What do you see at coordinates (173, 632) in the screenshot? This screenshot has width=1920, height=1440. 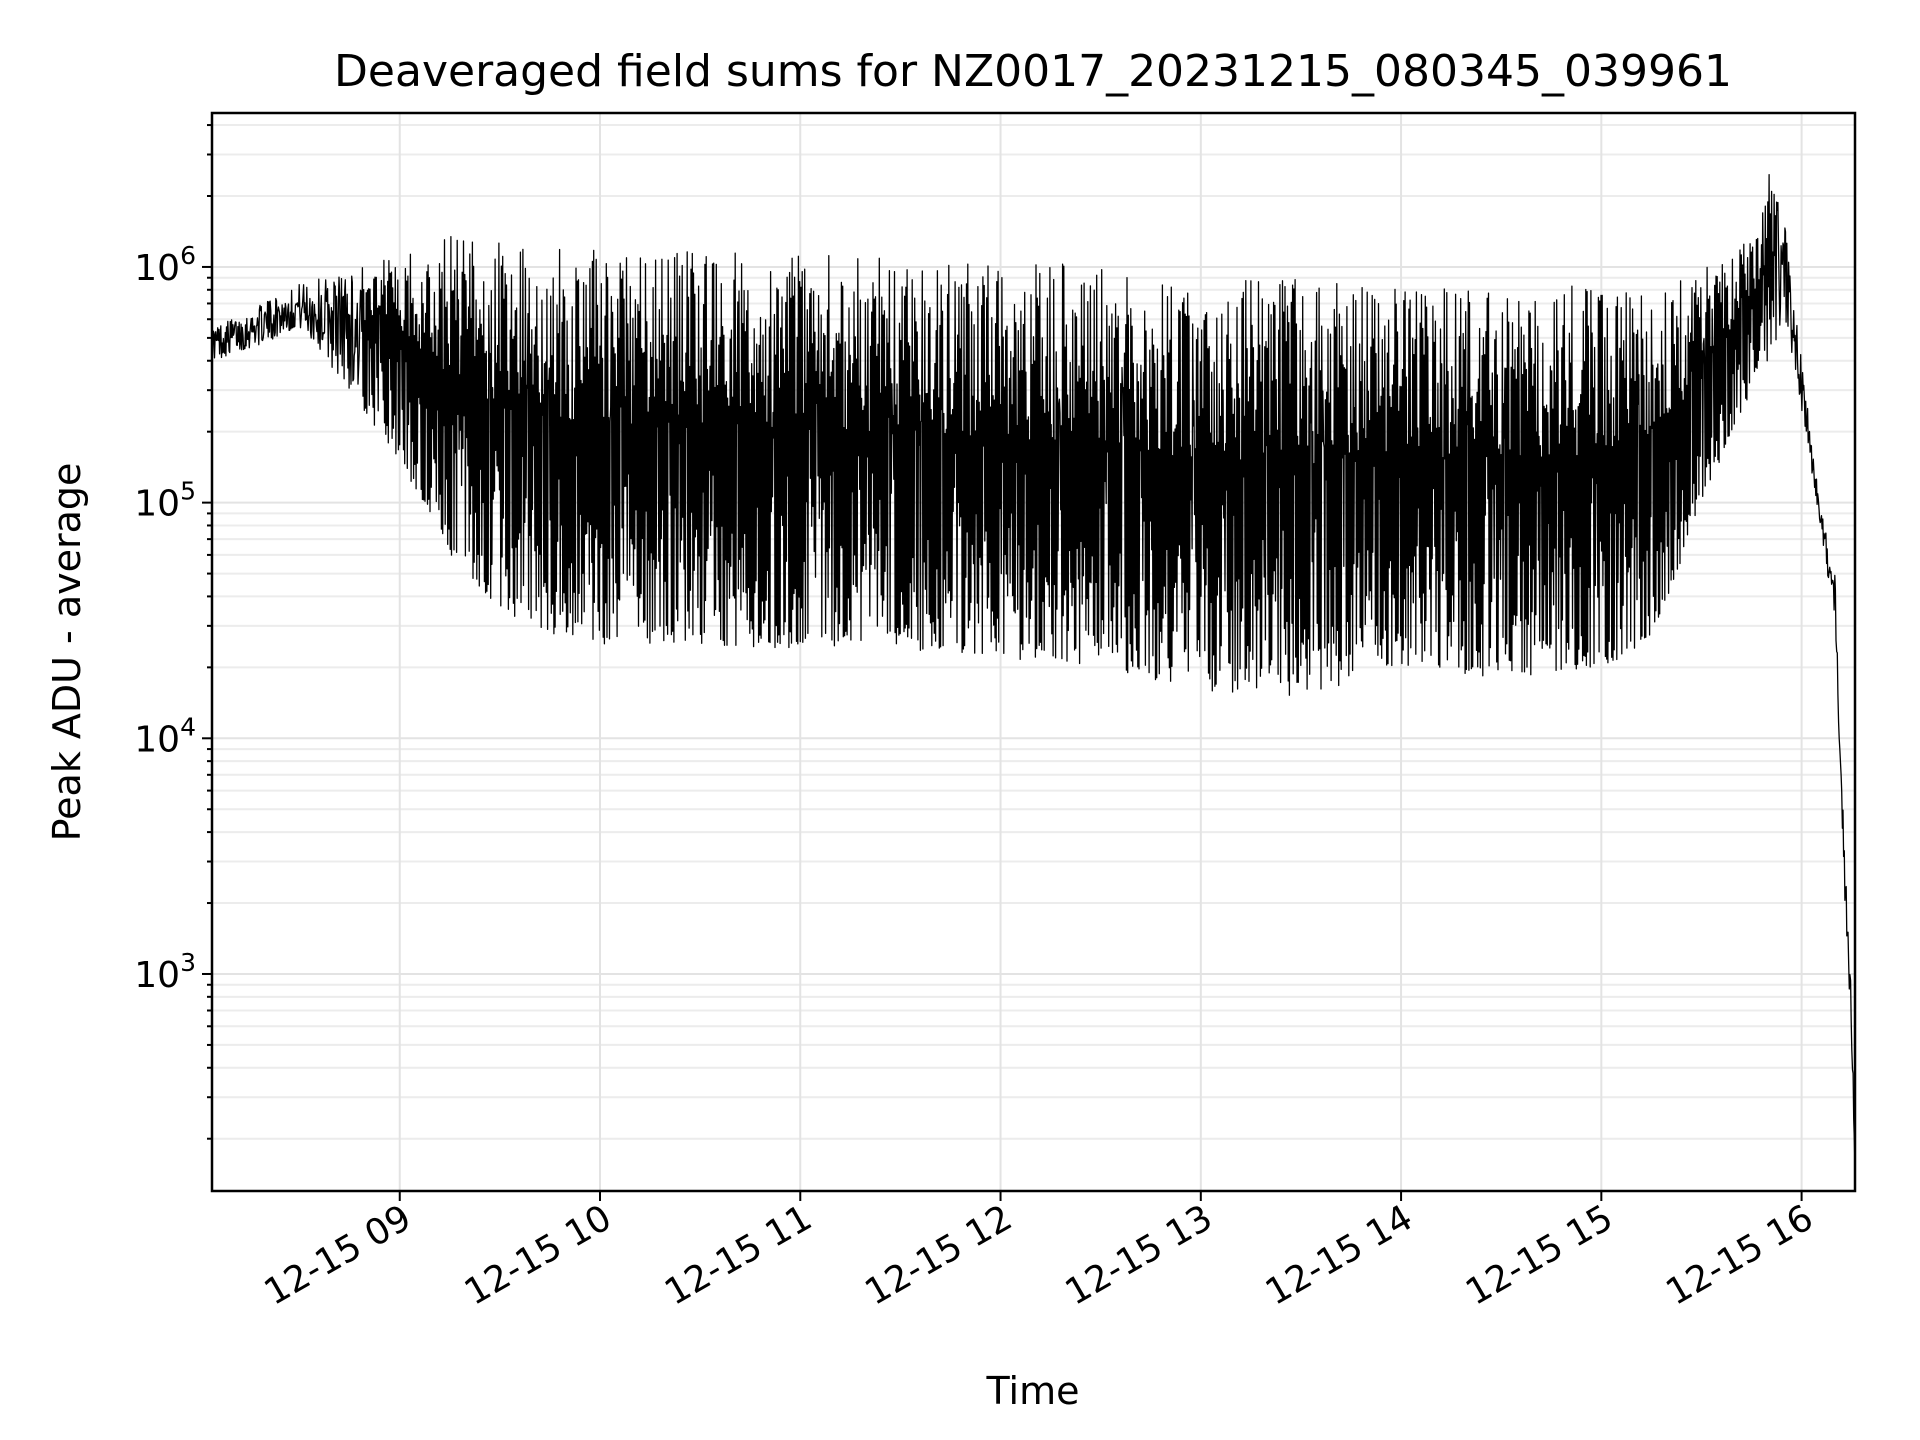 I see `y-axis: 10³ 10⁴ 10⁵ 10⁶` at bounding box center [173, 632].